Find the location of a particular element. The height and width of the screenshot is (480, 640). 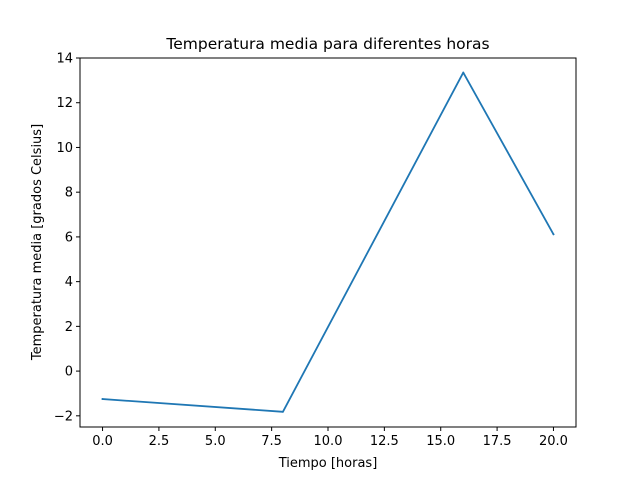

x-tick-label: 7.5 is located at coordinates (271, 441).